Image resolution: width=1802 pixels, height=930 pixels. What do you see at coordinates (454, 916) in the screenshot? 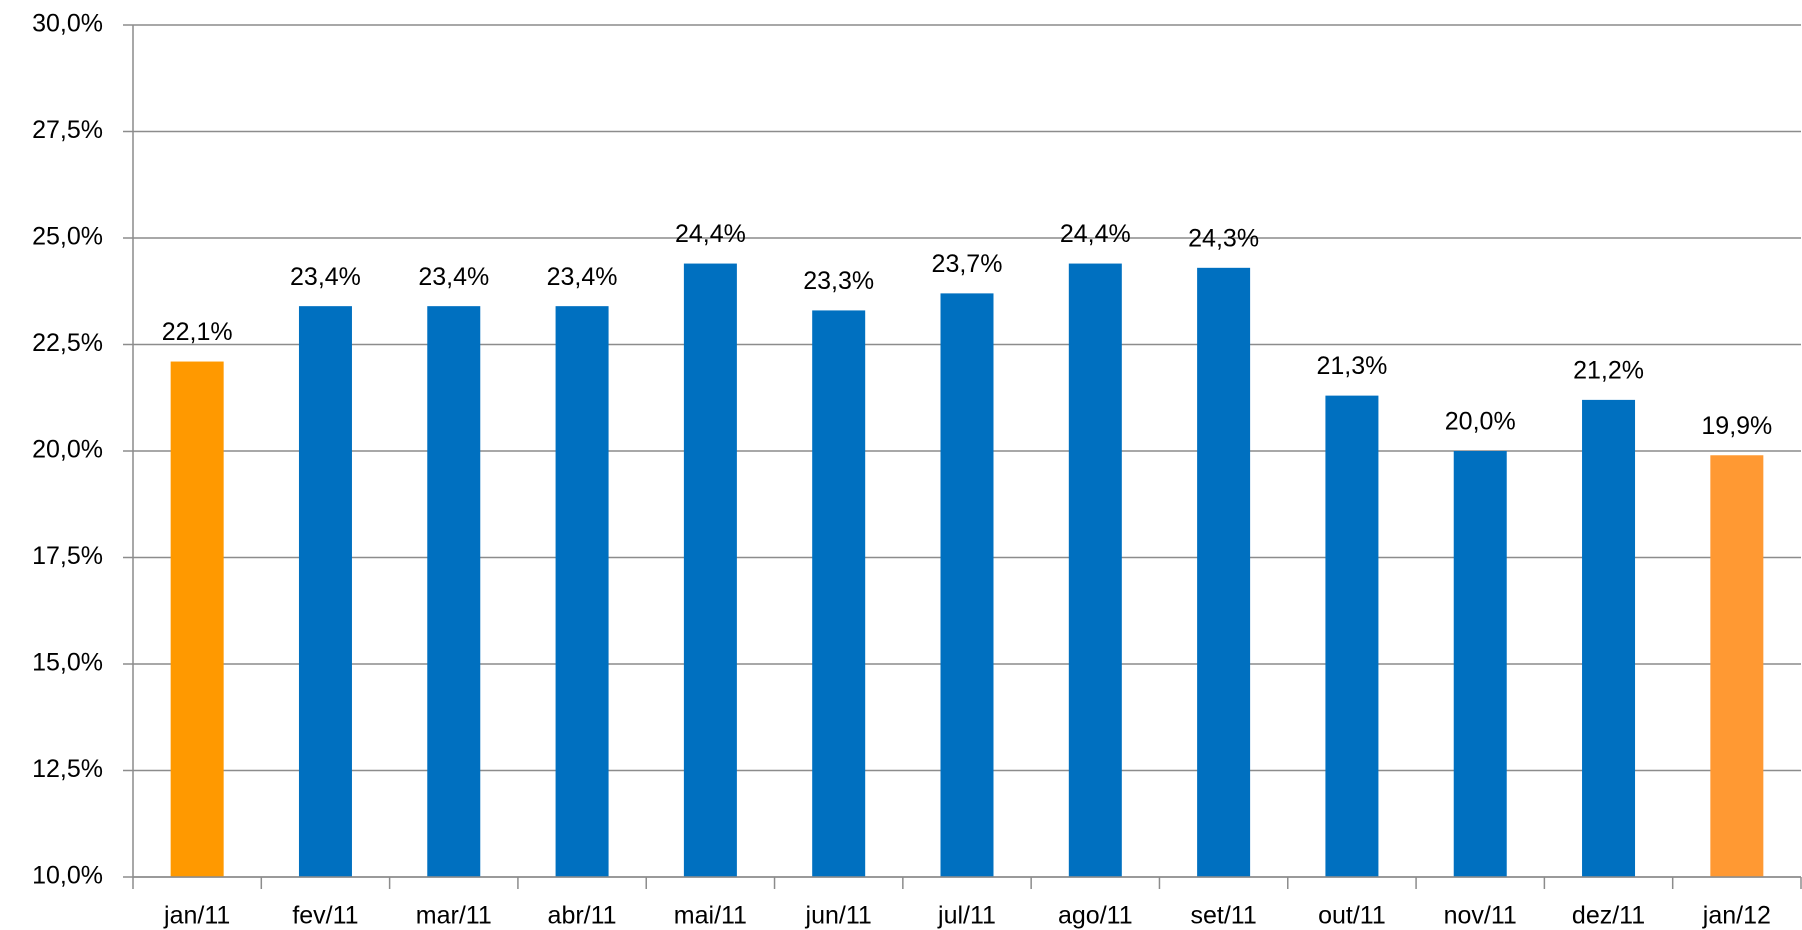
I see `x-tick-label: mar/11` at bounding box center [454, 916].